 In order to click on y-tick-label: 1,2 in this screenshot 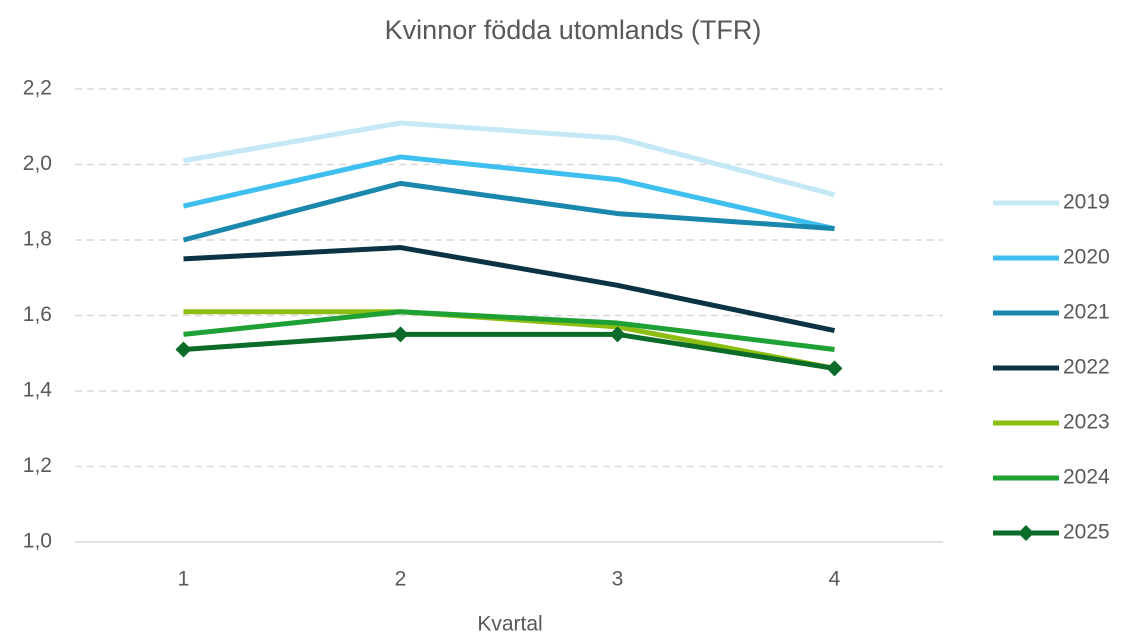, I will do `click(37, 465)`.